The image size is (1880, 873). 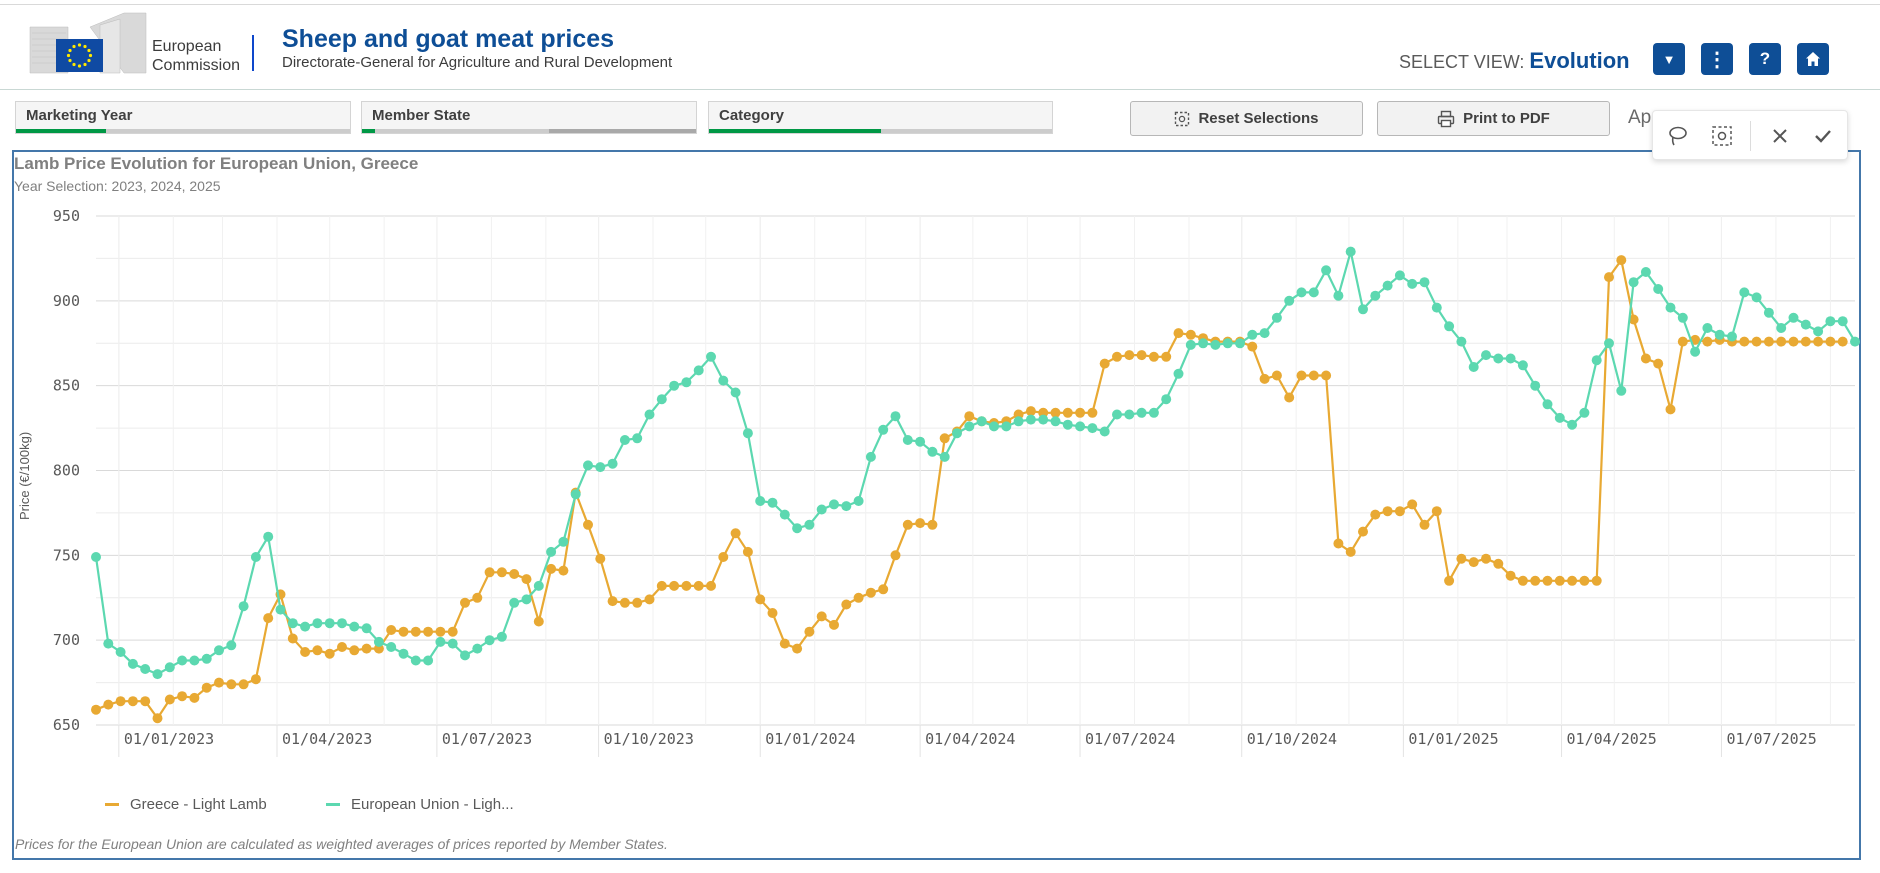 I want to click on help-button: ?, so click(x=1765, y=59).